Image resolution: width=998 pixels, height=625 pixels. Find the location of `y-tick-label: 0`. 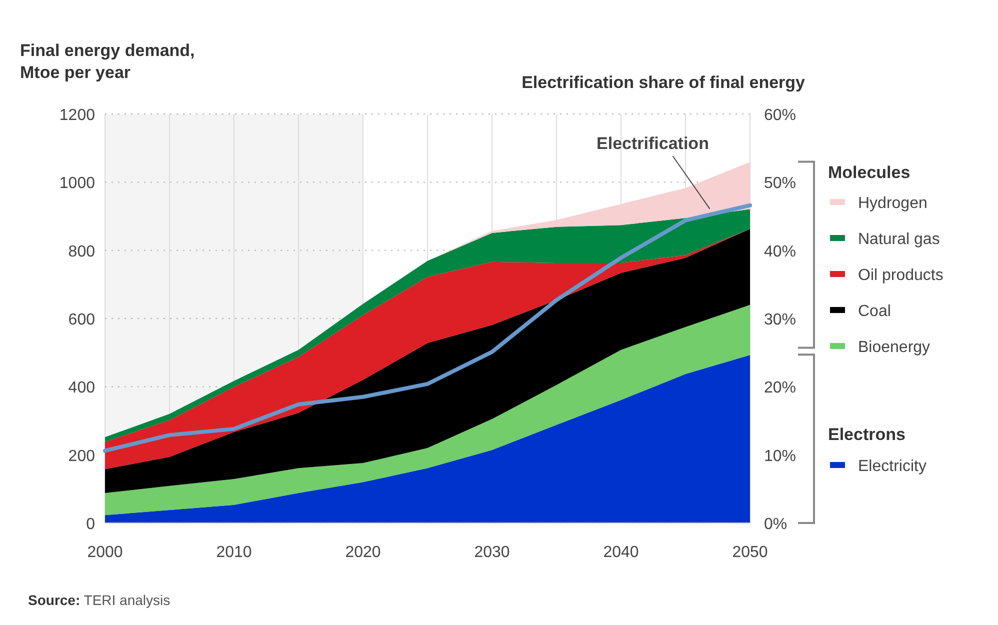

y-tick-label: 0 is located at coordinates (91, 524).